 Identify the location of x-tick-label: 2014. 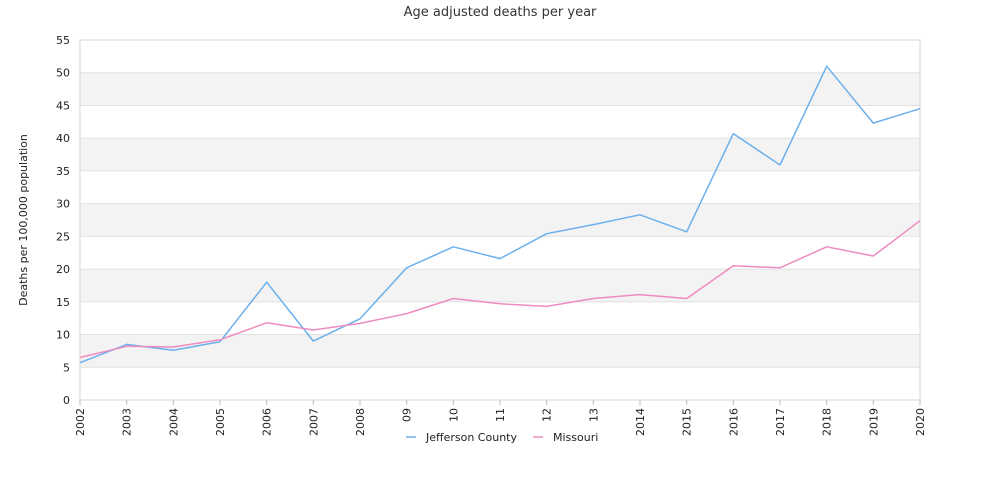
(640, 422).